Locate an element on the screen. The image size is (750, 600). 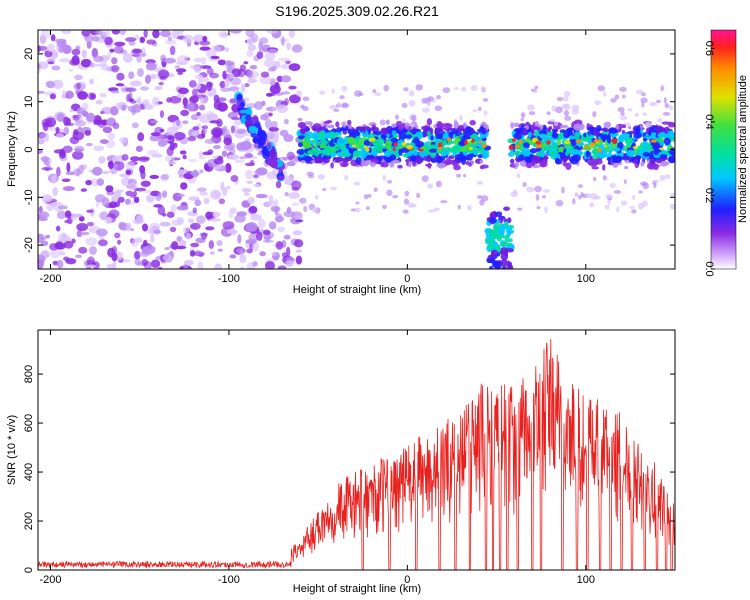
snr-xtick-label: -100 is located at coordinates (229, 580).